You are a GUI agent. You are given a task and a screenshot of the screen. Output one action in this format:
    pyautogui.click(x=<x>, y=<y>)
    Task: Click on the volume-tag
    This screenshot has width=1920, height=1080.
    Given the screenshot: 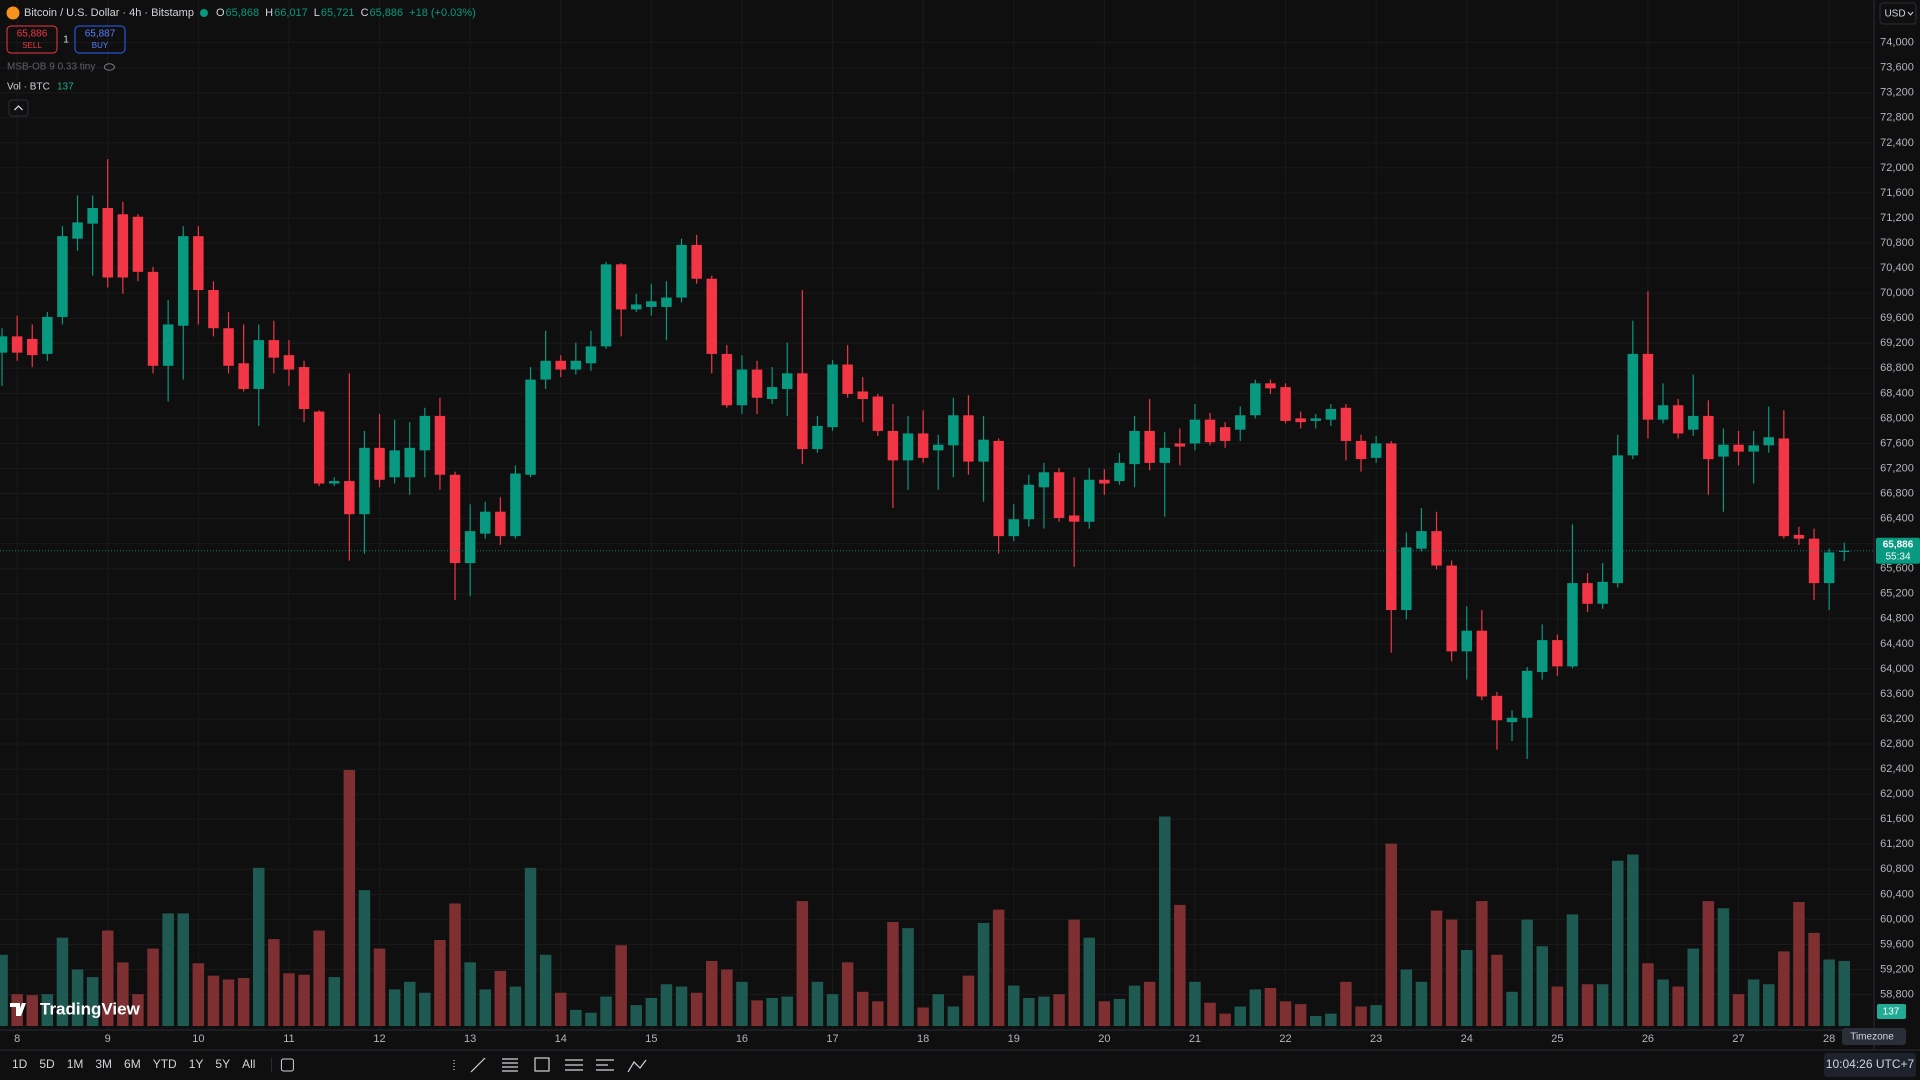 What is the action you would take?
    pyautogui.click(x=1891, y=1011)
    